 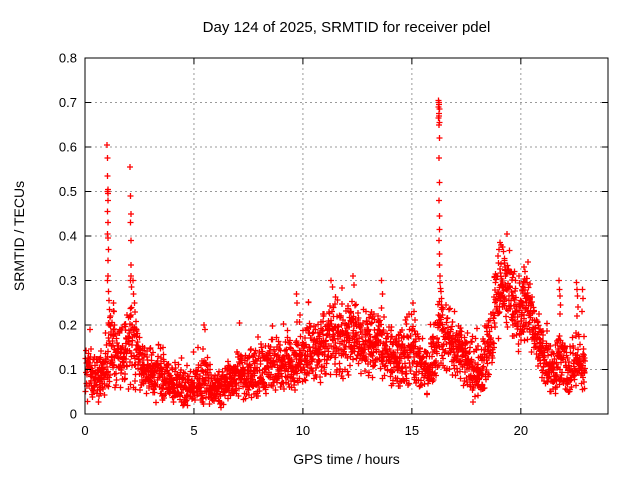 I want to click on y-tick-label: 0.3, so click(x=68, y=280).